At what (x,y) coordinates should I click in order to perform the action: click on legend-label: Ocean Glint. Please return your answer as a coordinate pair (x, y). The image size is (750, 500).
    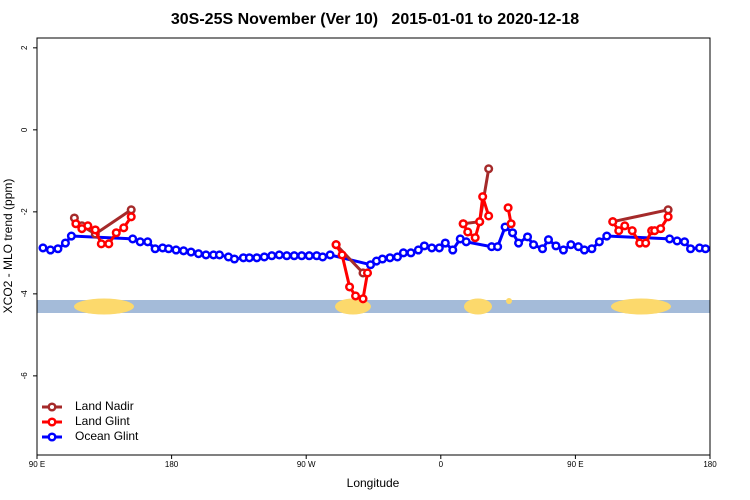
    Looking at the image, I should click on (107, 436).